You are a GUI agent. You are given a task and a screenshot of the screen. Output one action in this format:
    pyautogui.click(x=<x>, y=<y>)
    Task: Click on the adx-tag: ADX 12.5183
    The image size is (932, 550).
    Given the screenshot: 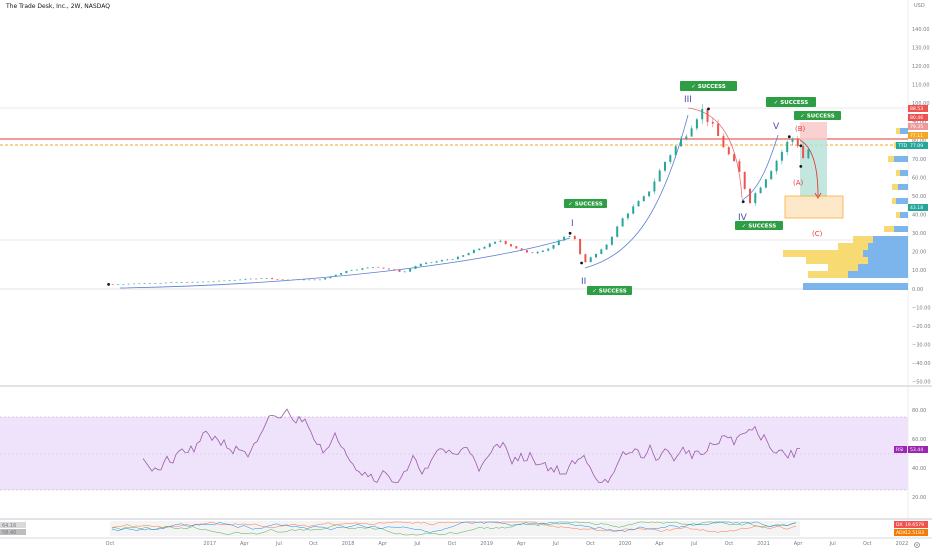 What is the action you would take?
    pyautogui.click(x=911, y=532)
    